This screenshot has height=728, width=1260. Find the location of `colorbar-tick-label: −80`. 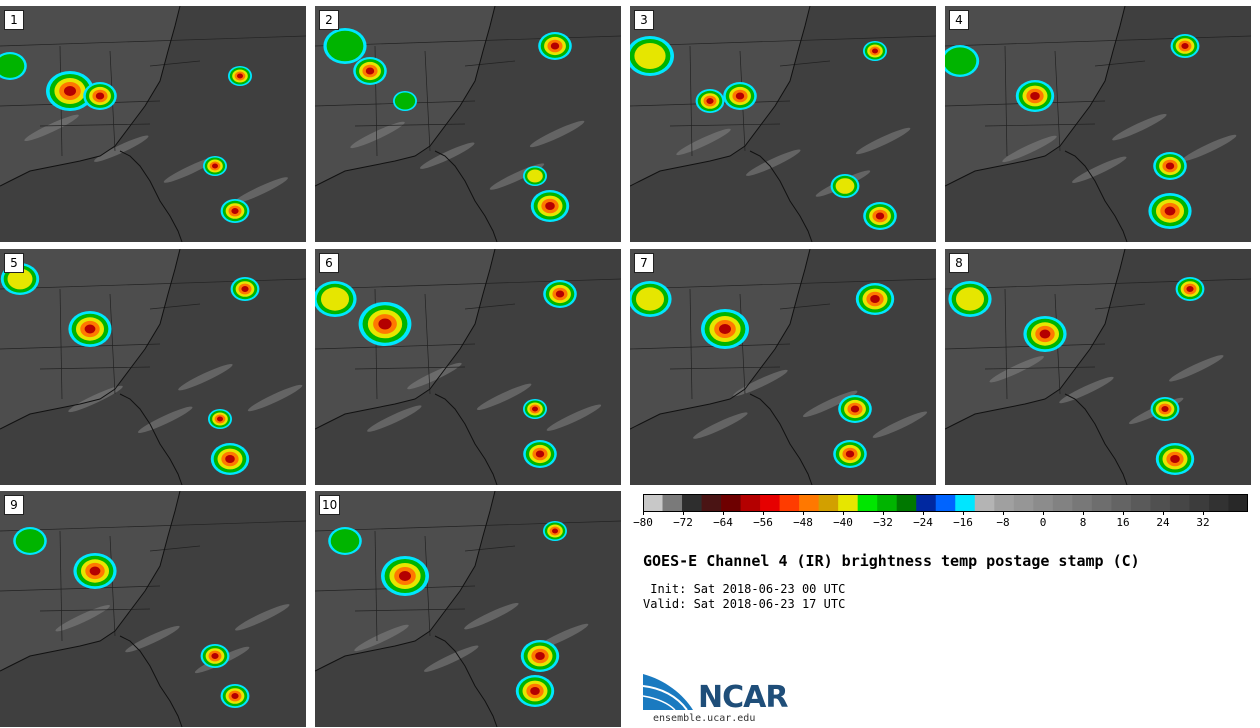

colorbar-tick-label: −80 is located at coordinates (643, 522).